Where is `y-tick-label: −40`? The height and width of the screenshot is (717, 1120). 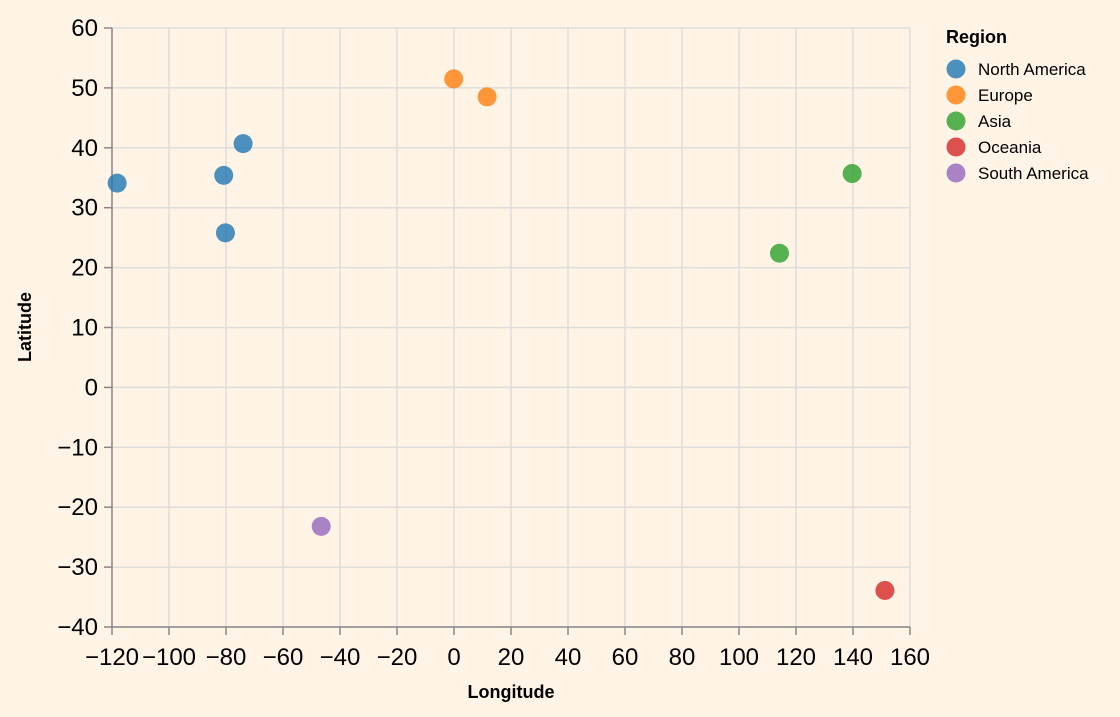 y-tick-label: −40 is located at coordinates (77, 627).